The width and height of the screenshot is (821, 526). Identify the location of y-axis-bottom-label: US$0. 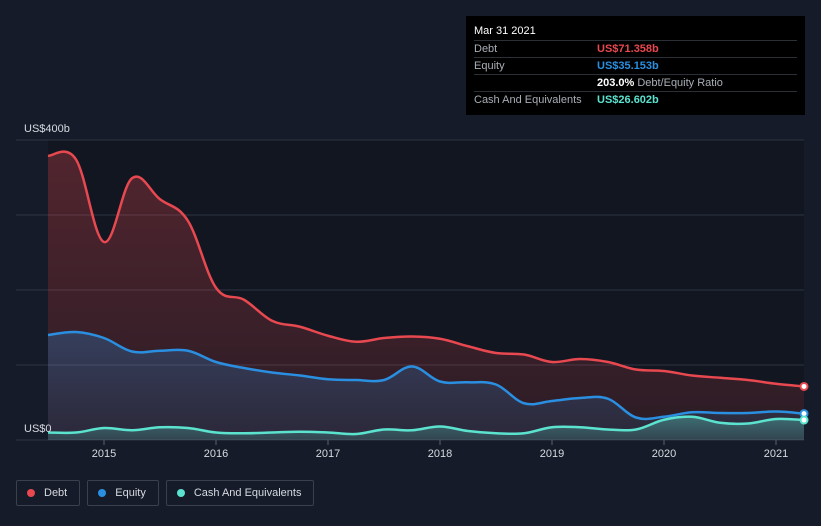
(38, 429).